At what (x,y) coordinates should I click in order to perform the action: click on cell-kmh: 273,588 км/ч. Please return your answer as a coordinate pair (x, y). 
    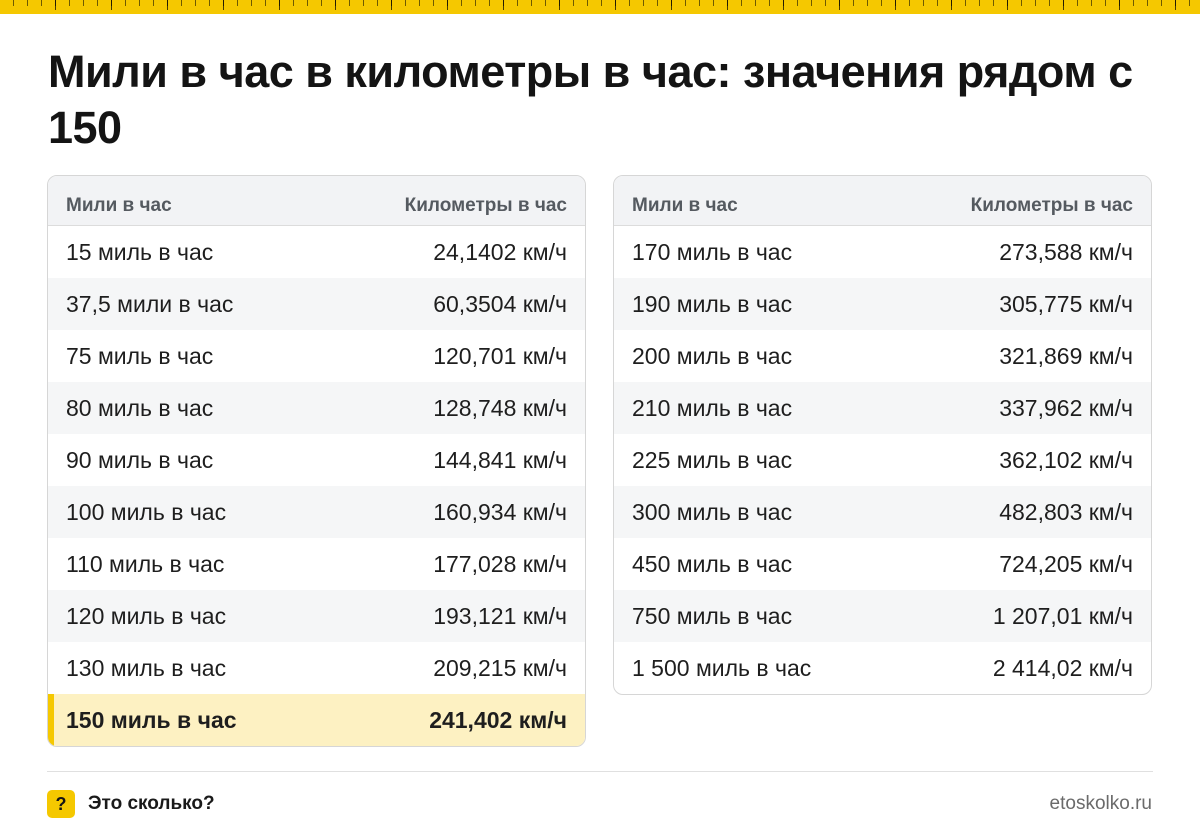
    Looking at the image, I should click on (1066, 251).